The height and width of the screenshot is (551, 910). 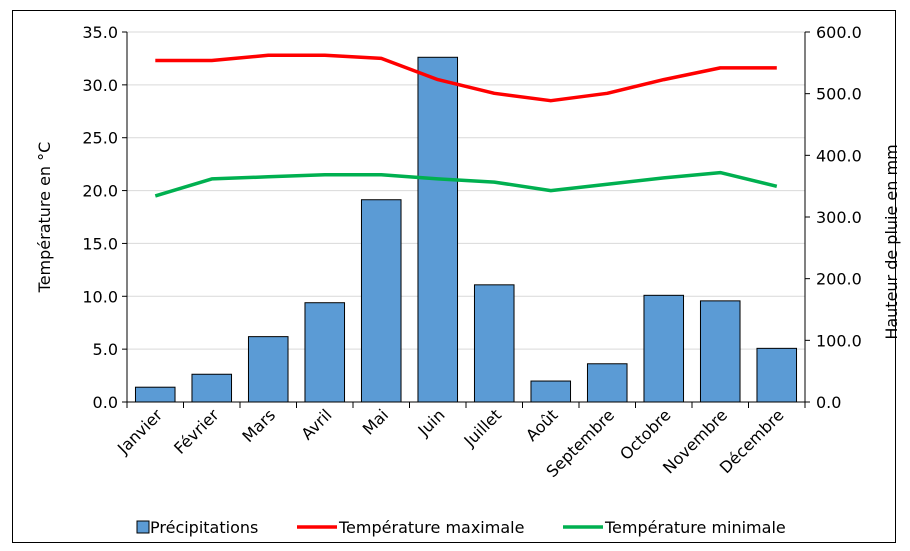 What do you see at coordinates (431, 422) in the screenshot?
I see `x-tick-label: Juin` at bounding box center [431, 422].